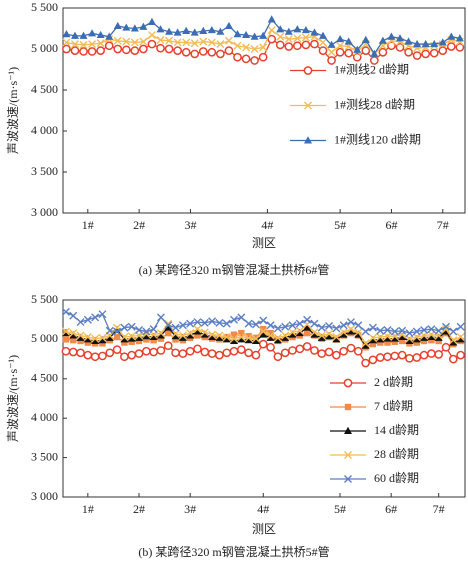  I want to click on caption: (a) 某跨径320 m钢管混凝土拱桥6#管, so click(234, 269).